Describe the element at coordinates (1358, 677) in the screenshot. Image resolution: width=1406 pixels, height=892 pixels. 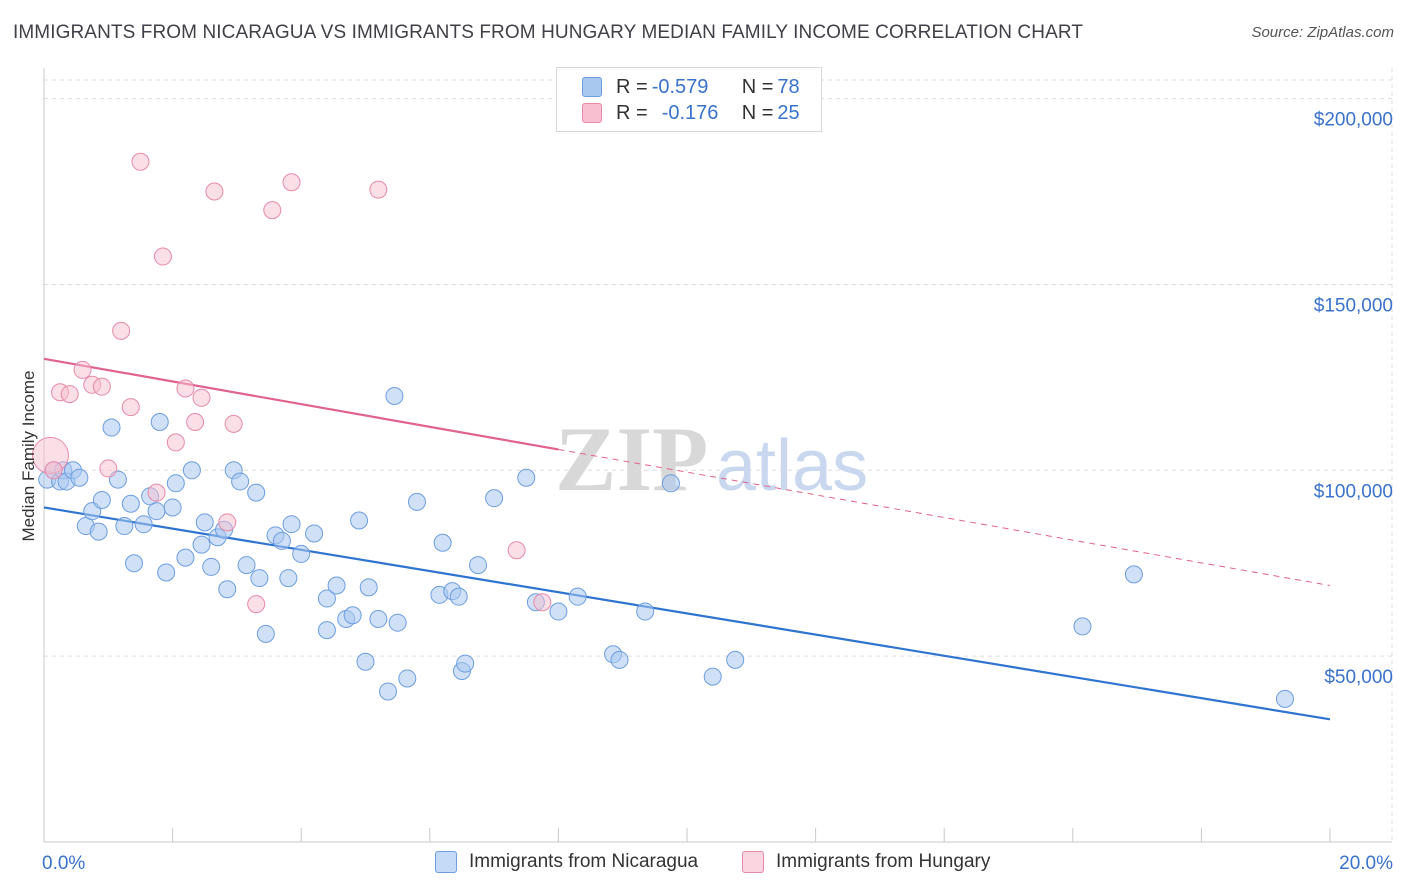
I see `y-tick-label: $50,000` at that location.